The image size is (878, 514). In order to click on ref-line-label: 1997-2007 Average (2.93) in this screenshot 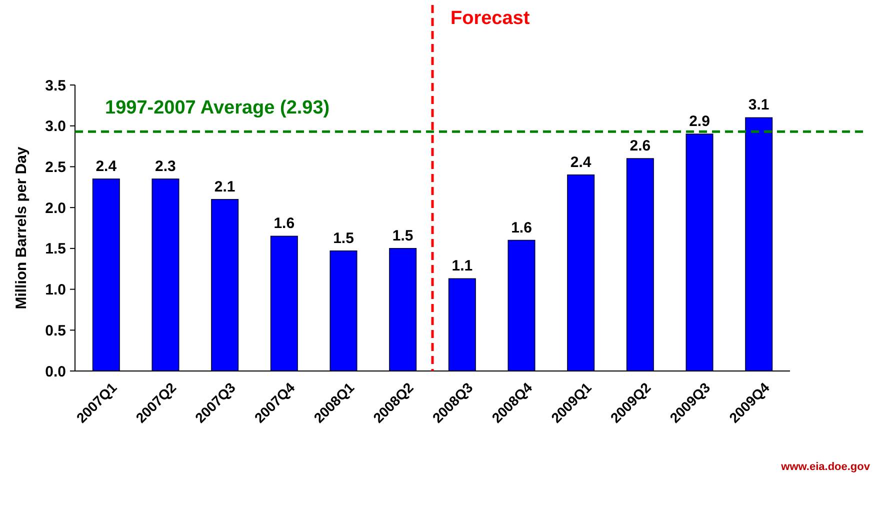, I will do `click(217, 108)`.